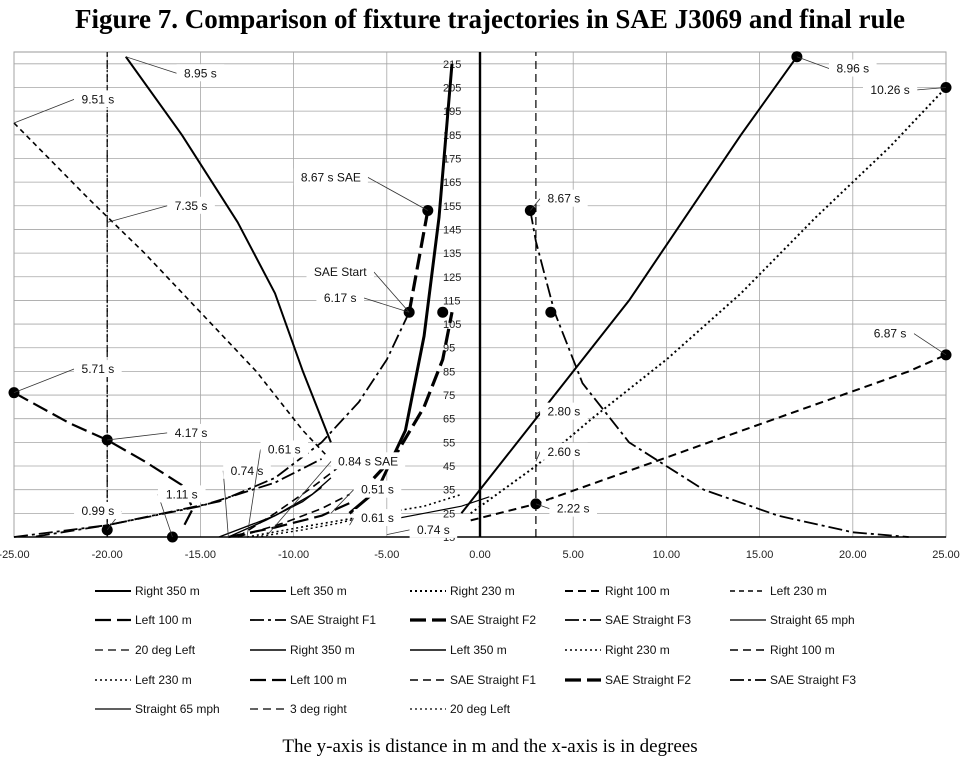 The width and height of the screenshot is (980, 779). What do you see at coordinates (853, 555) in the screenshot?
I see `x-tick-label: 20.00` at bounding box center [853, 555].